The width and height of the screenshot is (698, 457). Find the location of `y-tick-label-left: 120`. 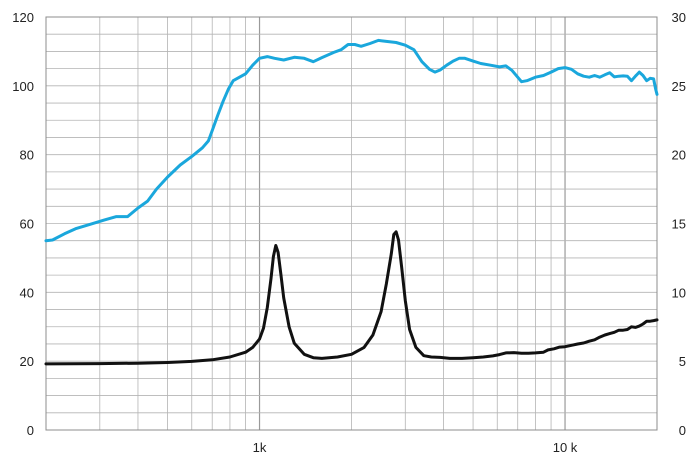

y-tick-label-left: 120 is located at coordinates (23, 17).